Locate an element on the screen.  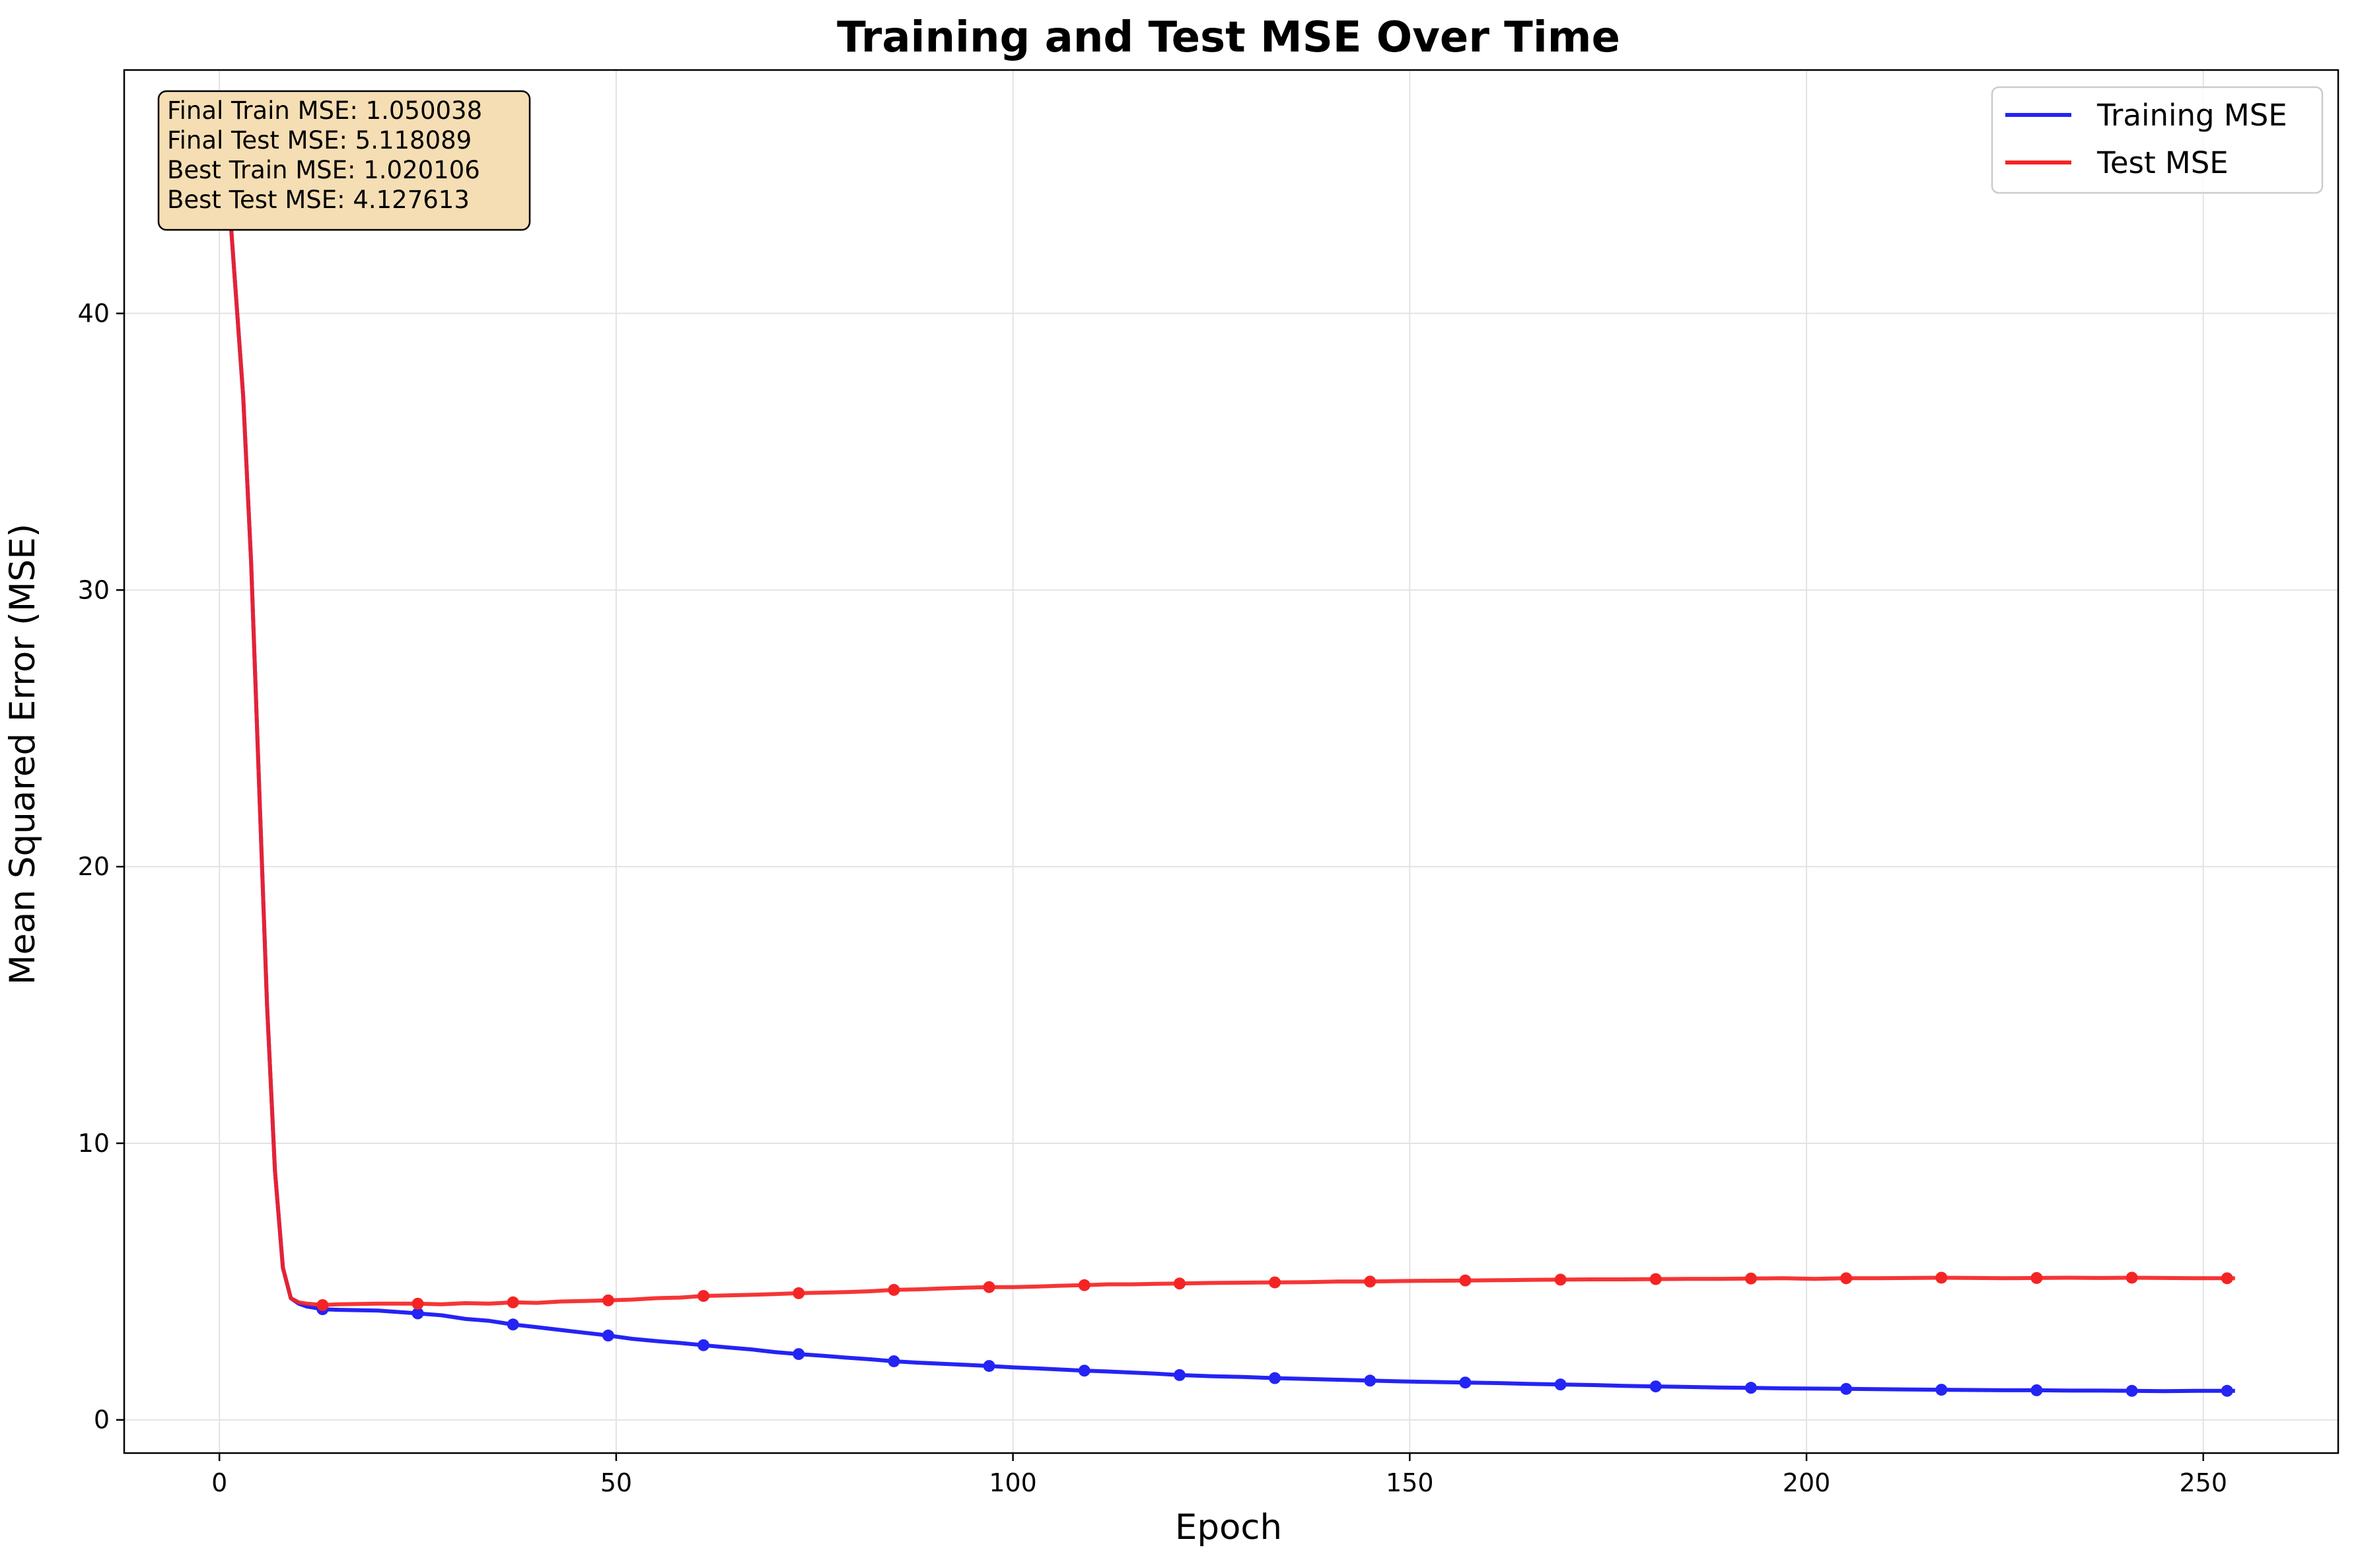
chart-title: Training and Test MSE Over Time is located at coordinates (1228, 37).